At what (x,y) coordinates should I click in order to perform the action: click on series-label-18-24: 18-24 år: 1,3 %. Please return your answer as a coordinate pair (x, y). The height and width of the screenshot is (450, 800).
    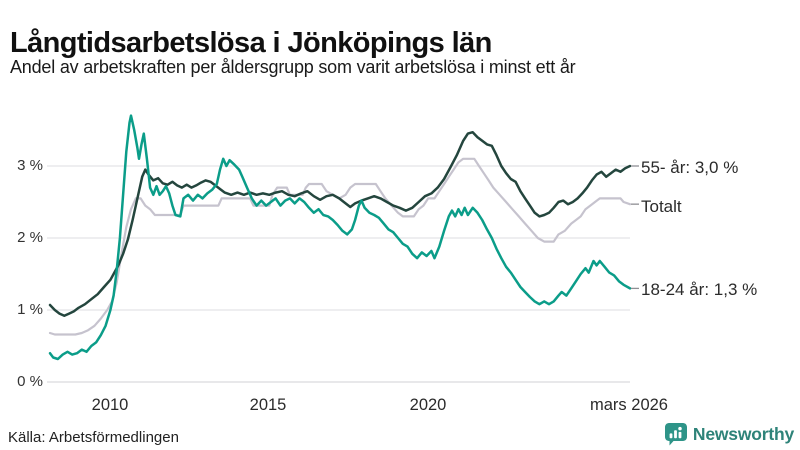
    Looking at the image, I should click on (699, 289).